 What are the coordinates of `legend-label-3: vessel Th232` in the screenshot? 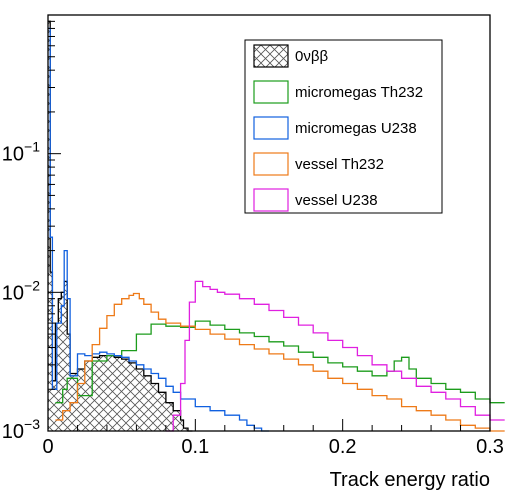 It's located at (339, 164).